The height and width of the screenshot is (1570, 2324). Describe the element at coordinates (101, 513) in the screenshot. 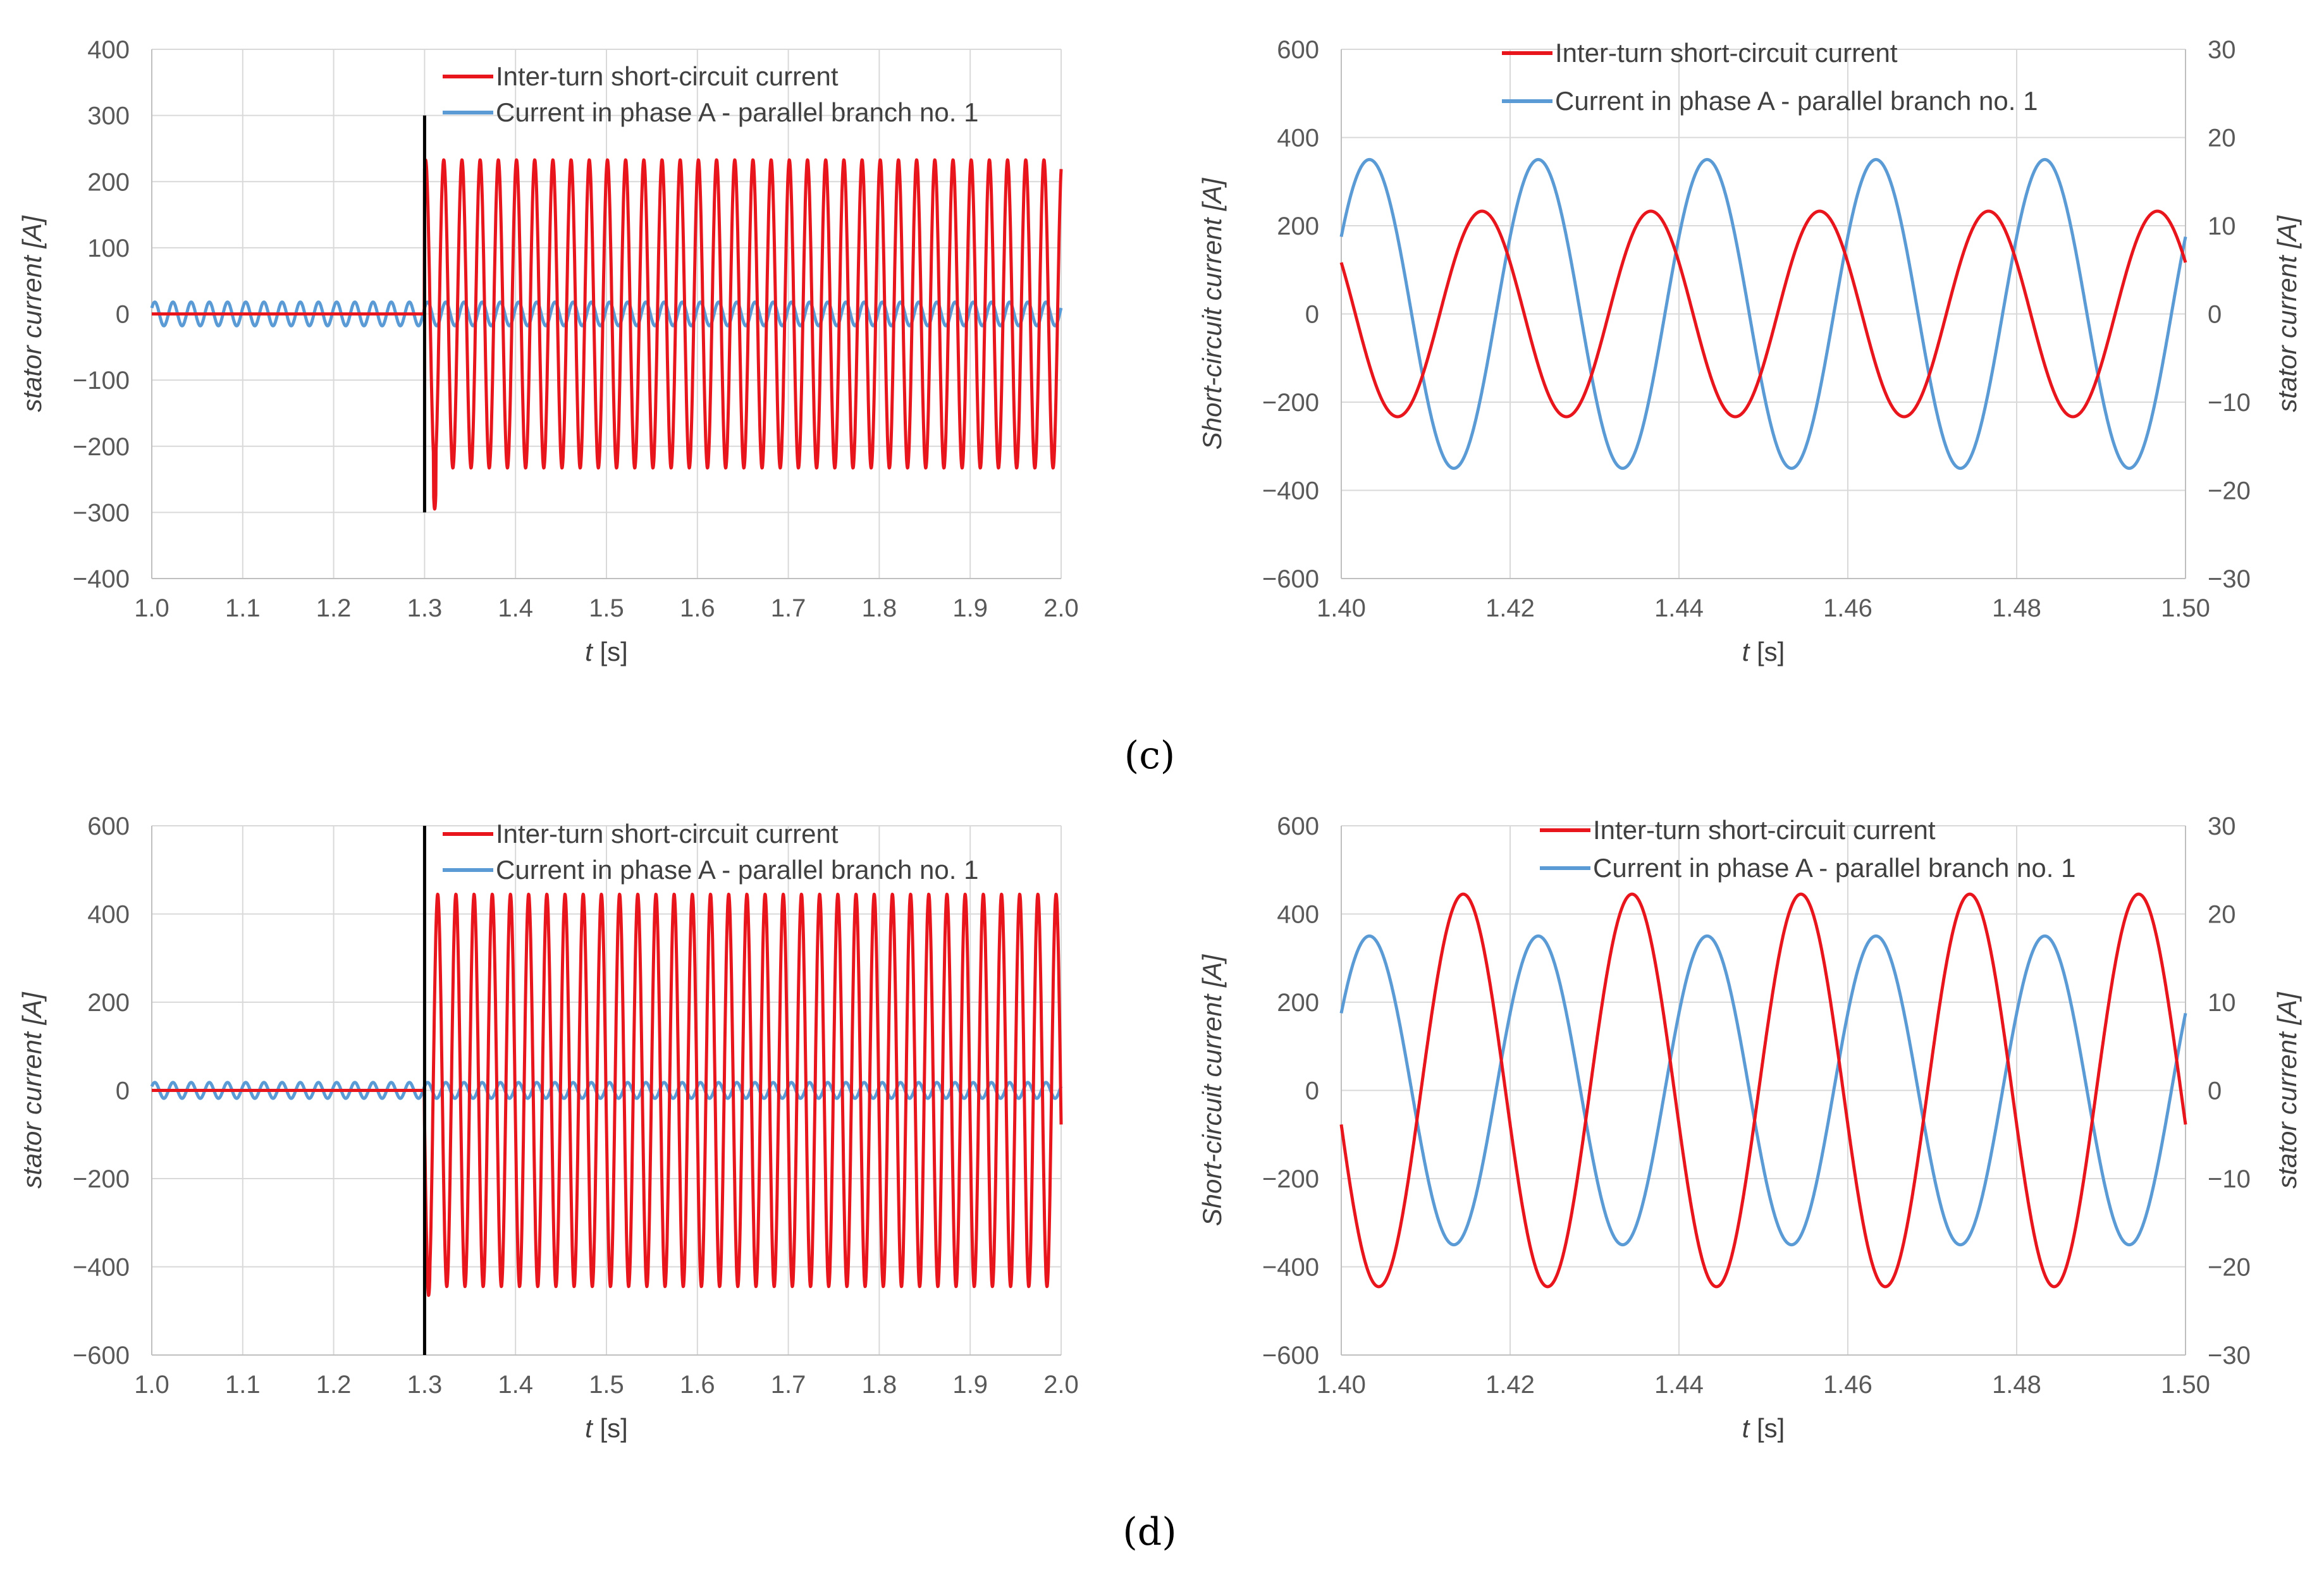

I see `y-tick-label: −300` at that location.